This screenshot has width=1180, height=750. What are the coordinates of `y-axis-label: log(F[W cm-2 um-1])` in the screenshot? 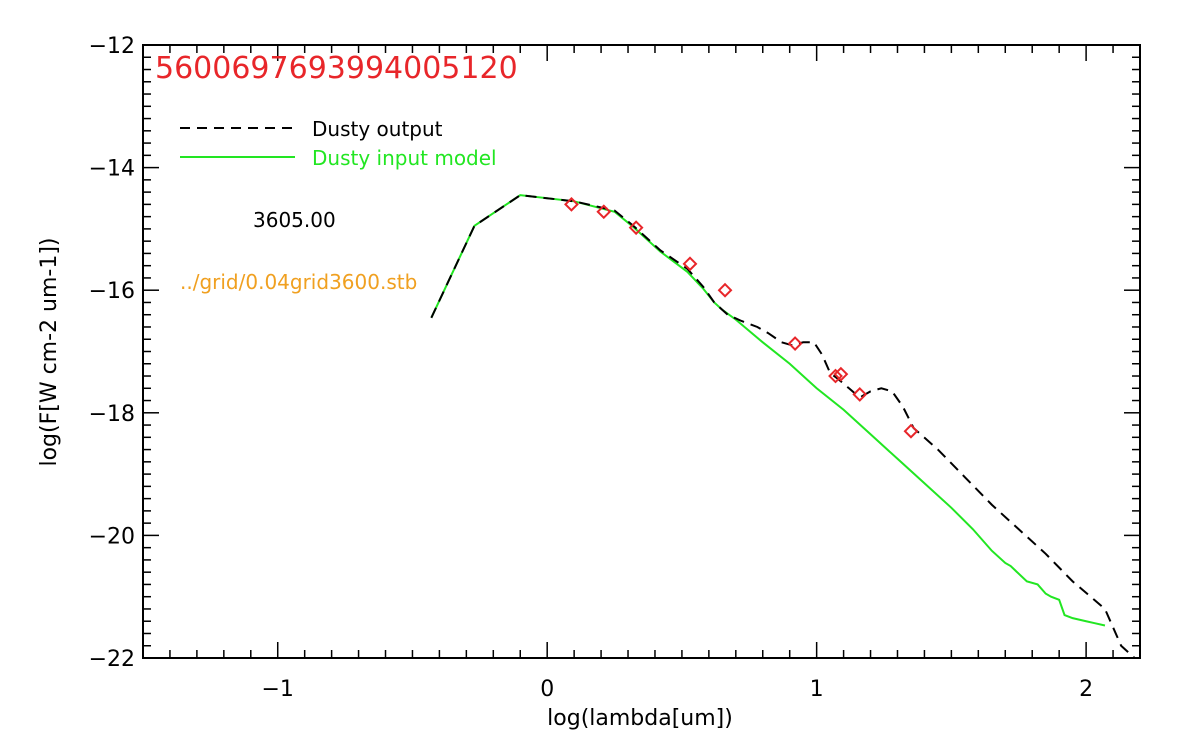 It's located at (49, 351).